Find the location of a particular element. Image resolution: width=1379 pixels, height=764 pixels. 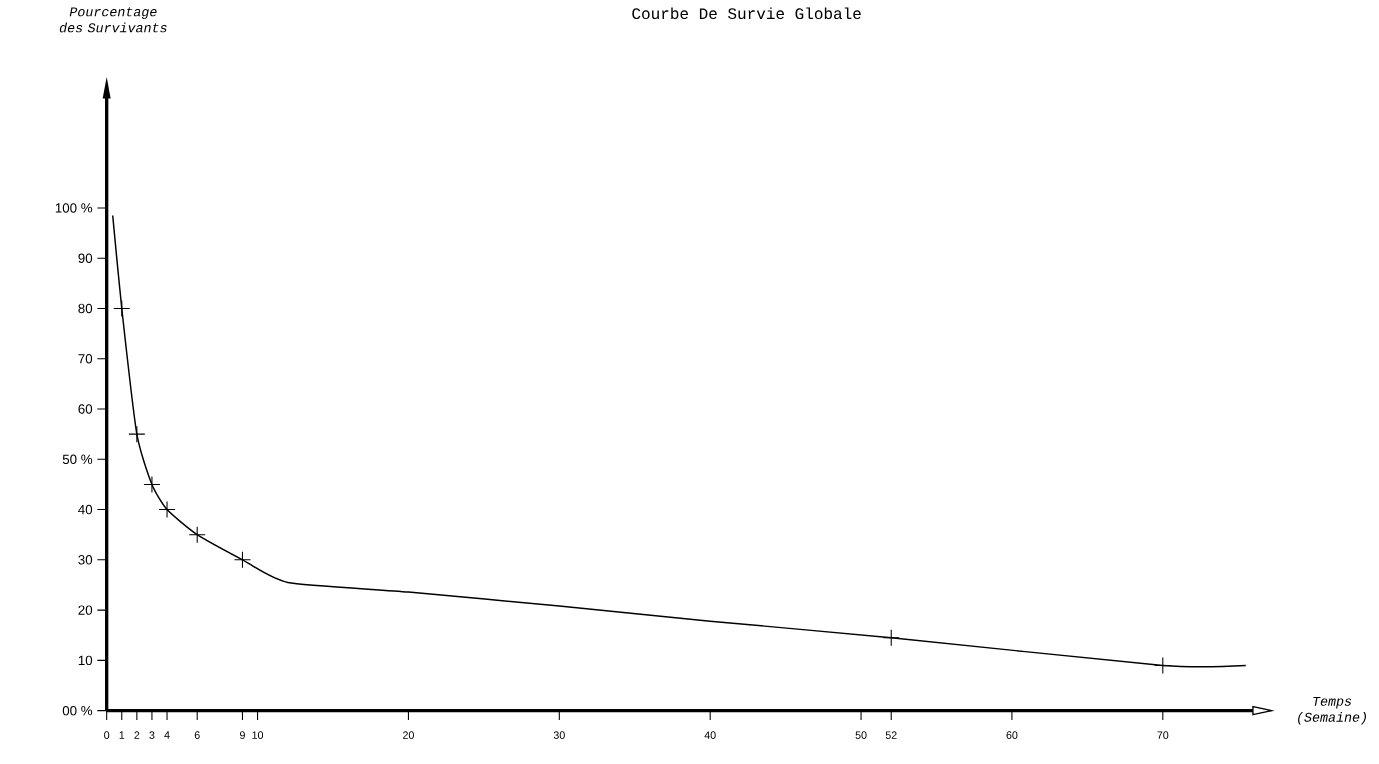

chart-title: Courbe De Survie Globale is located at coordinates (746, 13).